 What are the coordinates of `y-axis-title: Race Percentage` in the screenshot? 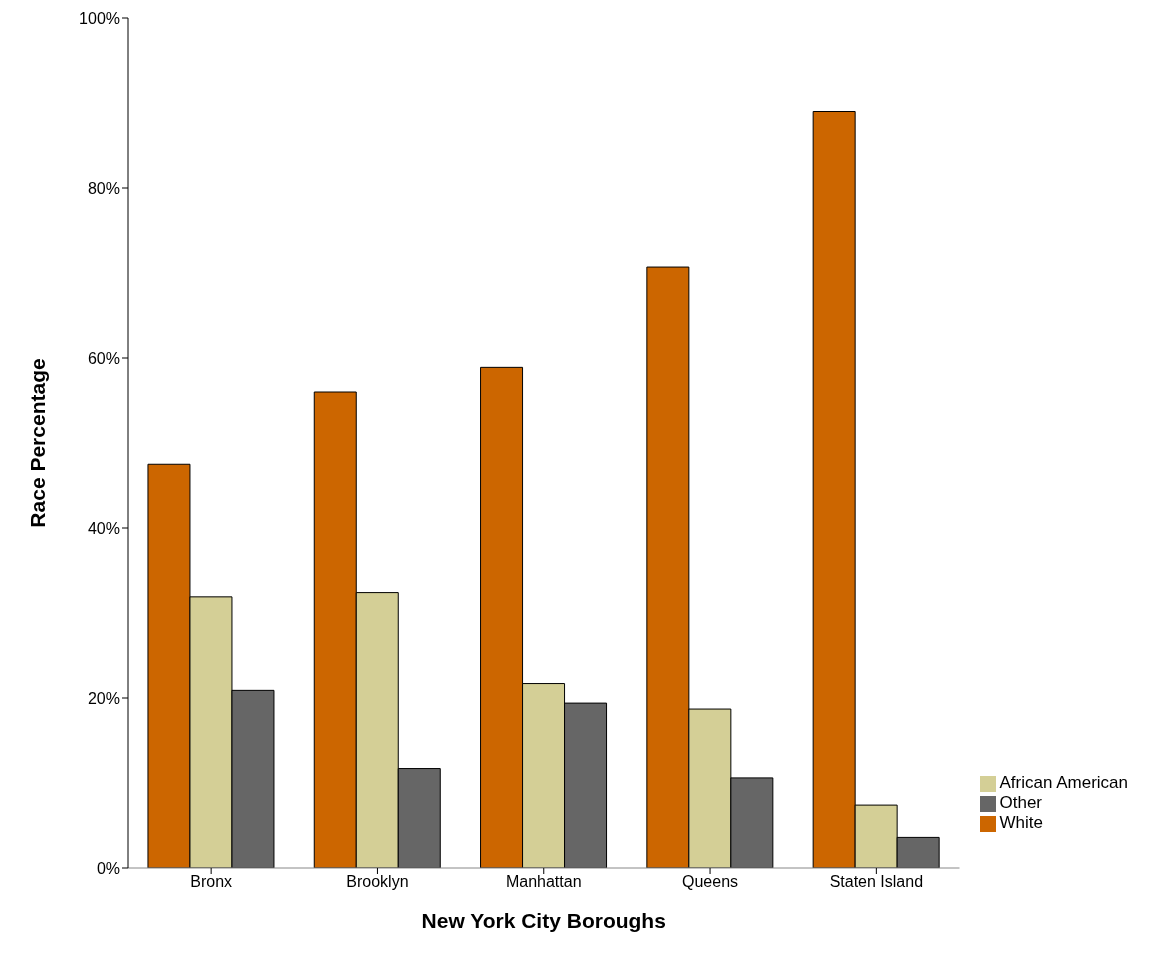 It's located at (38, 443).